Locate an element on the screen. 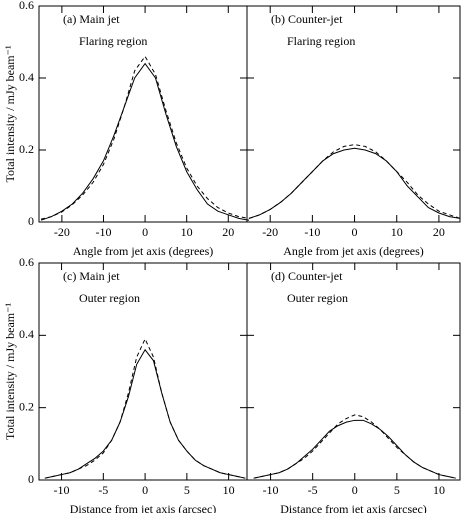  panel-label: (a) Main jet is located at coordinates (91, 19).